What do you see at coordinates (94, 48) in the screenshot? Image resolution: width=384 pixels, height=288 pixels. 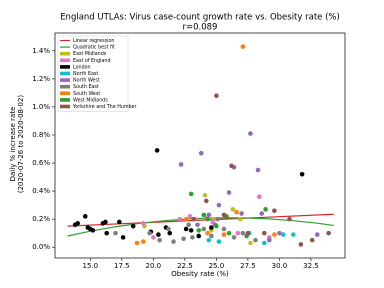 I see `legend-label: Quadratic best fit` at bounding box center [94, 48].